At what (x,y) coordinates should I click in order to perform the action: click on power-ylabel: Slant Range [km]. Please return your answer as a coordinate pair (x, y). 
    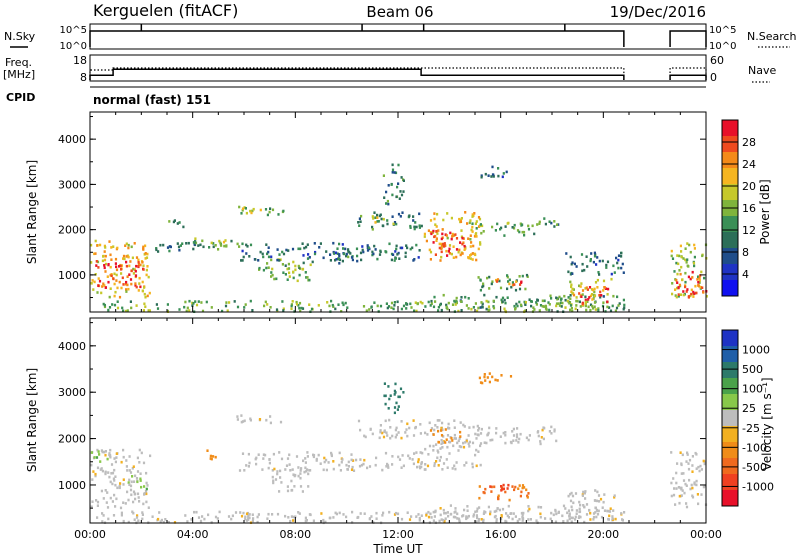
    Looking at the image, I should click on (32, 212).